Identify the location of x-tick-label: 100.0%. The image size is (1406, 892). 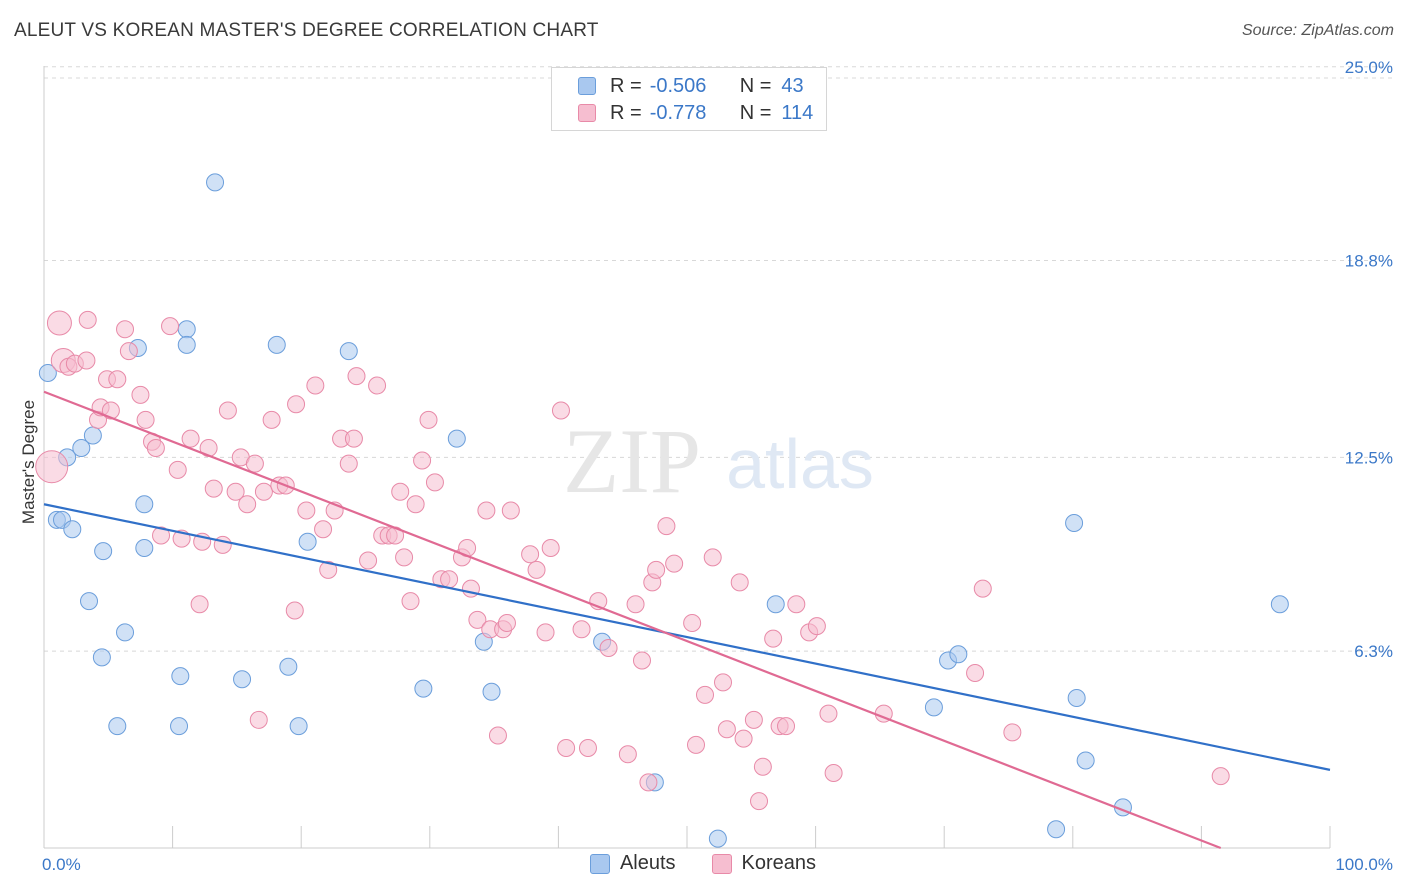
(1364, 864).